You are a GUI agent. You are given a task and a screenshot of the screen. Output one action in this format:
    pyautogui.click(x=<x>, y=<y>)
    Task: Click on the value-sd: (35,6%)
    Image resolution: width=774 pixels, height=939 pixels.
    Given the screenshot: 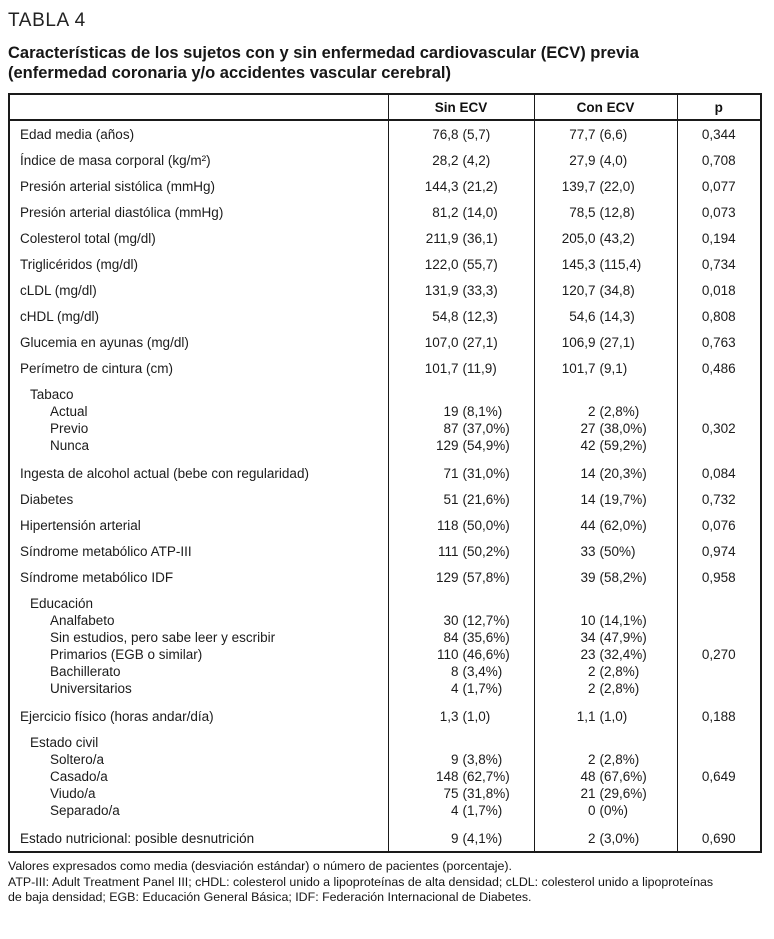 What is the action you would take?
    pyautogui.click(x=486, y=637)
    